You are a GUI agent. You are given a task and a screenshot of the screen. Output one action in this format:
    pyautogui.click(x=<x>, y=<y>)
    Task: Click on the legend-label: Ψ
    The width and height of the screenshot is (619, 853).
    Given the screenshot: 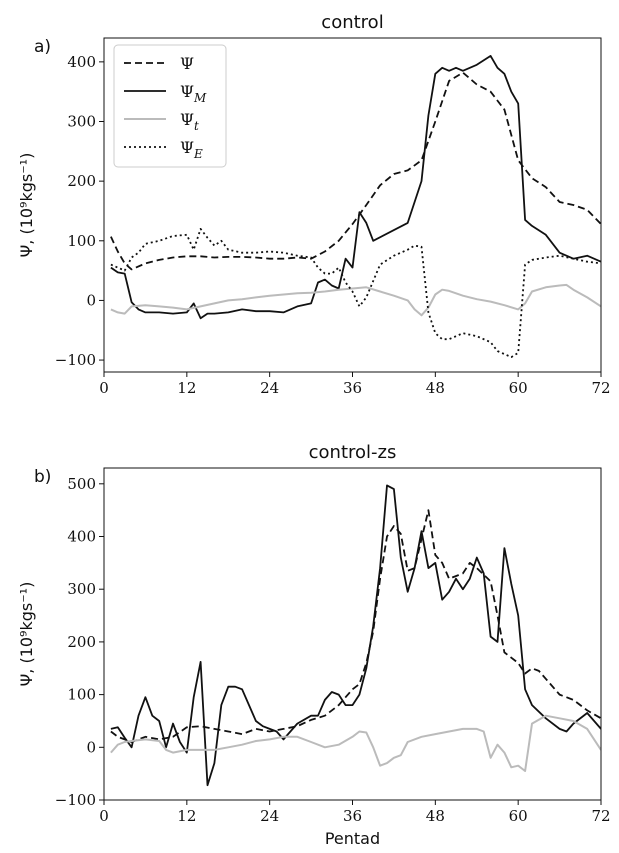 What is the action you would take?
    pyautogui.click(x=187, y=63)
    